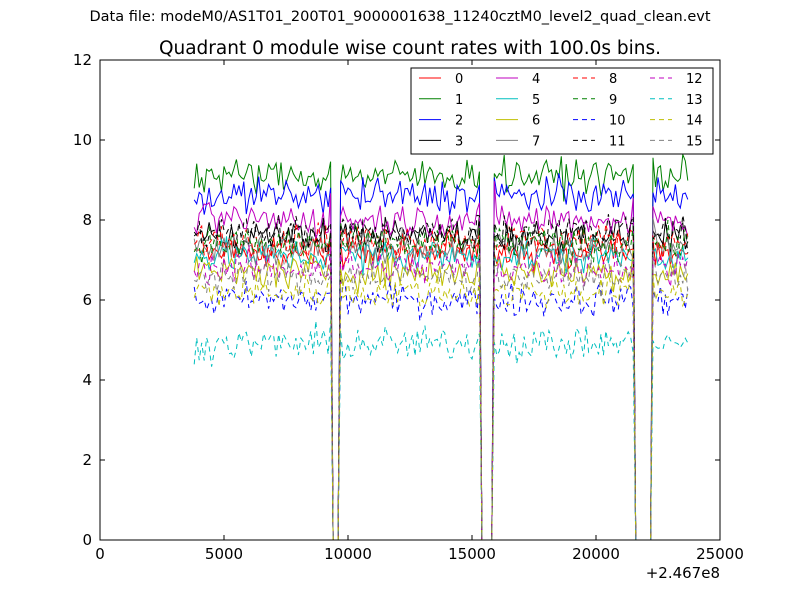 This screenshot has width=800, height=600. I want to click on legend-label-10: 10, so click(617, 121).